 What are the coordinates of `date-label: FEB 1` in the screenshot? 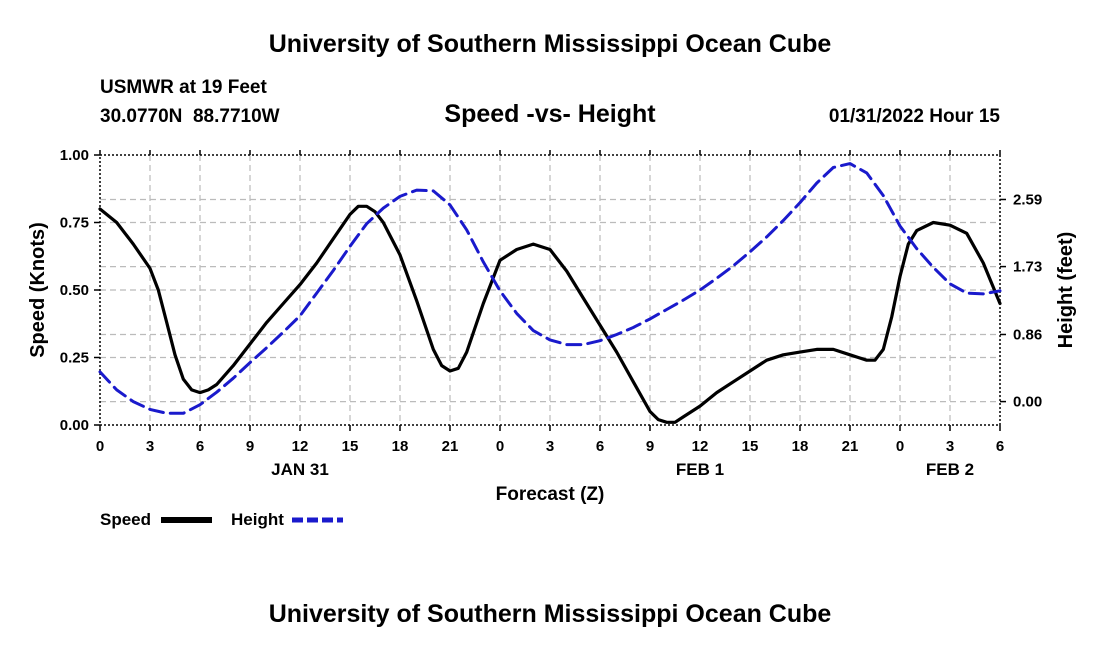 It's located at (700, 469).